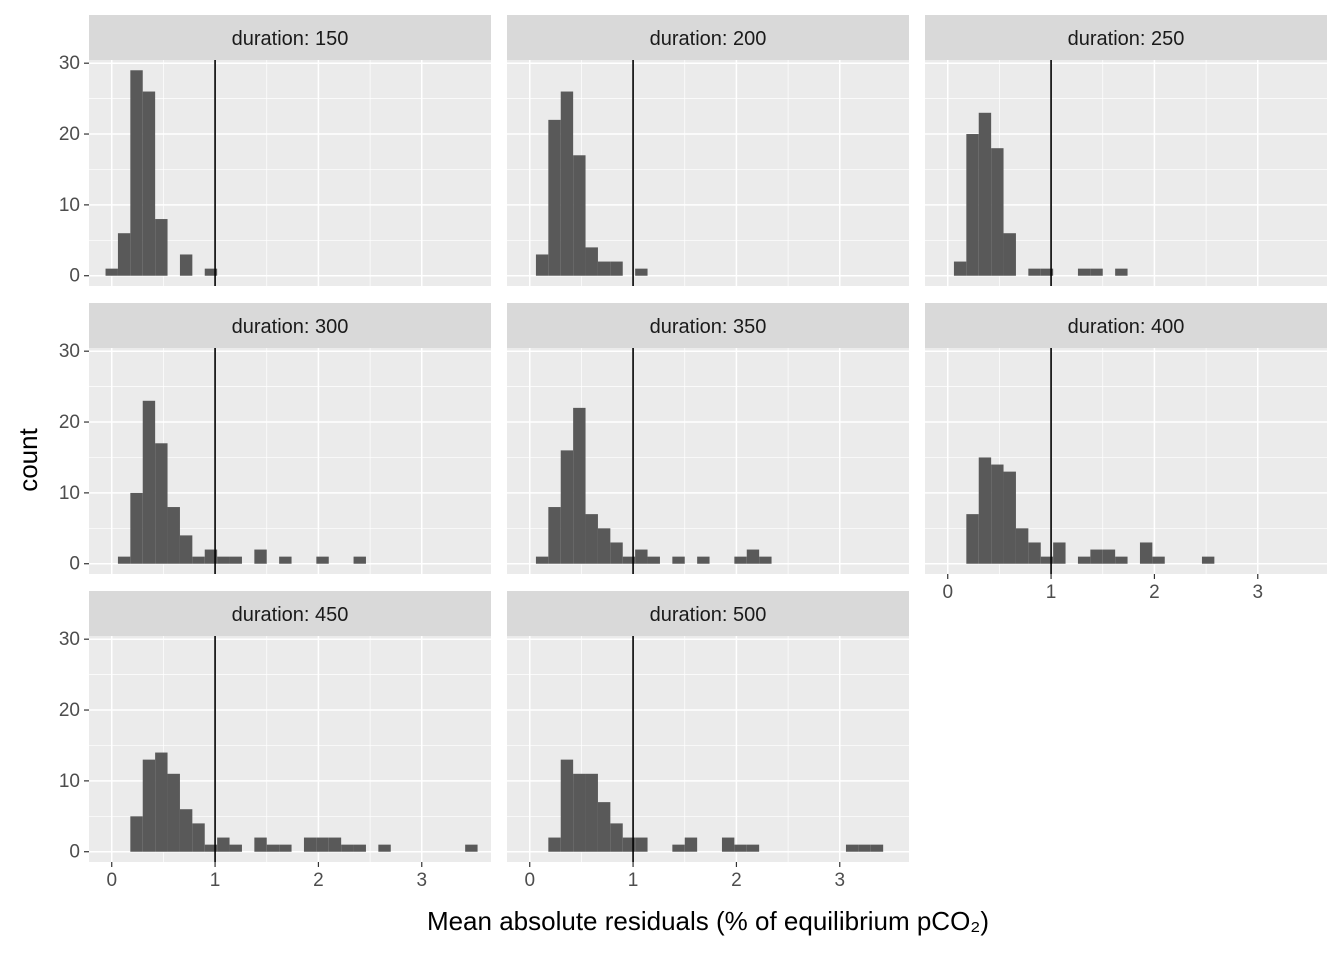 The width and height of the screenshot is (1344, 960). I want to click on facet-label: duration: 350, so click(708, 327).